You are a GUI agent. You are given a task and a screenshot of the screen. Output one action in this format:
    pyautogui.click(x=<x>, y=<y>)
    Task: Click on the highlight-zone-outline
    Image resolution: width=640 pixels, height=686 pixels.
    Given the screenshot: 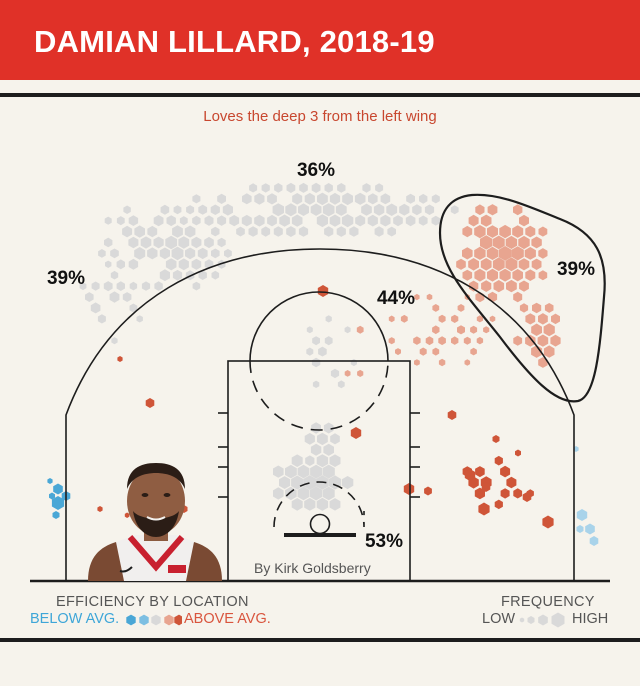 What is the action you would take?
    pyautogui.click(x=522, y=298)
    